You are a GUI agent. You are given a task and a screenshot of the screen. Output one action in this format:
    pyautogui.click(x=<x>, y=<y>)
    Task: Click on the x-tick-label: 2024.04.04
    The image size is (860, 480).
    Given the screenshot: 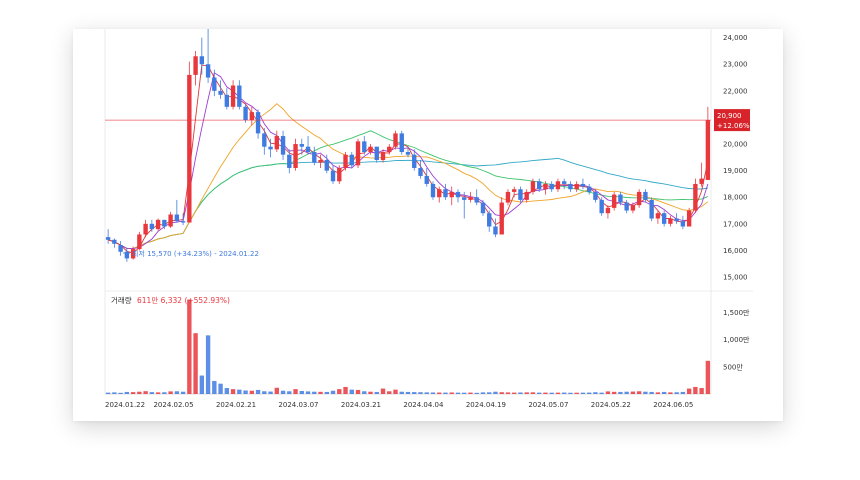 What is the action you would take?
    pyautogui.click(x=423, y=405)
    